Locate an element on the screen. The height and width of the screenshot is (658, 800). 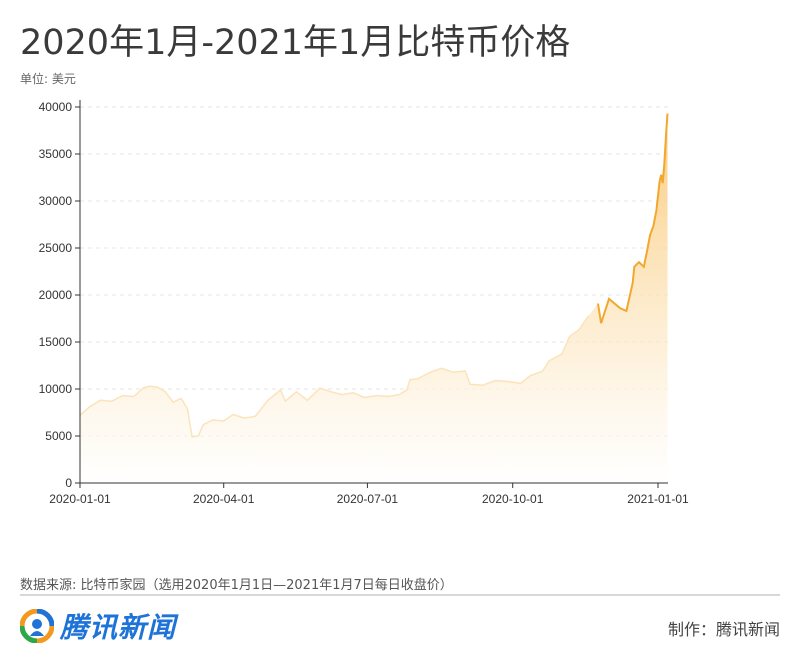
y-tick-label: 35000 is located at coordinates (56, 154).